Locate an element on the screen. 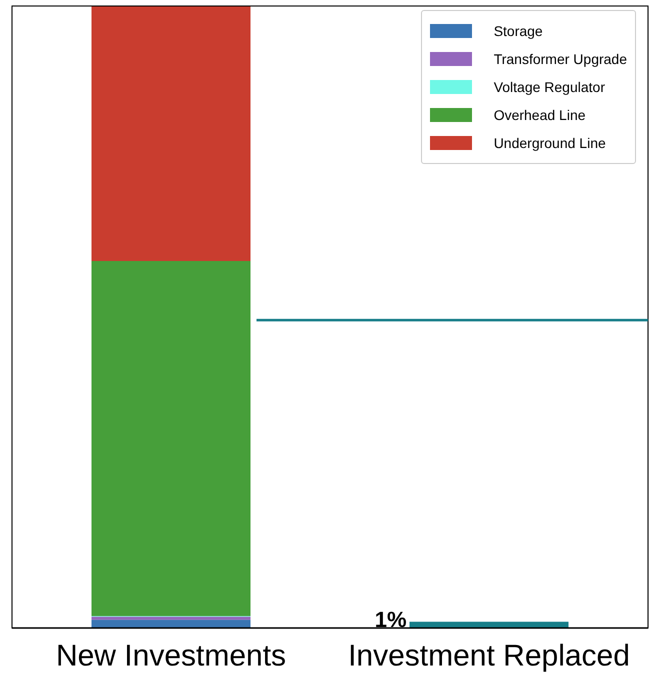 Image resolution: width=649 pixels, height=678 pixels. annotation: 1% is located at coordinates (390, 619).